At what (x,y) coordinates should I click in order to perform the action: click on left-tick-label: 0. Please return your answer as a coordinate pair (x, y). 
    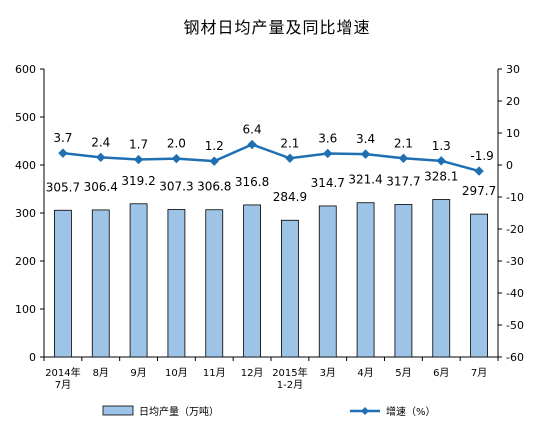
    Looking at the image, I should click on (32, 357).